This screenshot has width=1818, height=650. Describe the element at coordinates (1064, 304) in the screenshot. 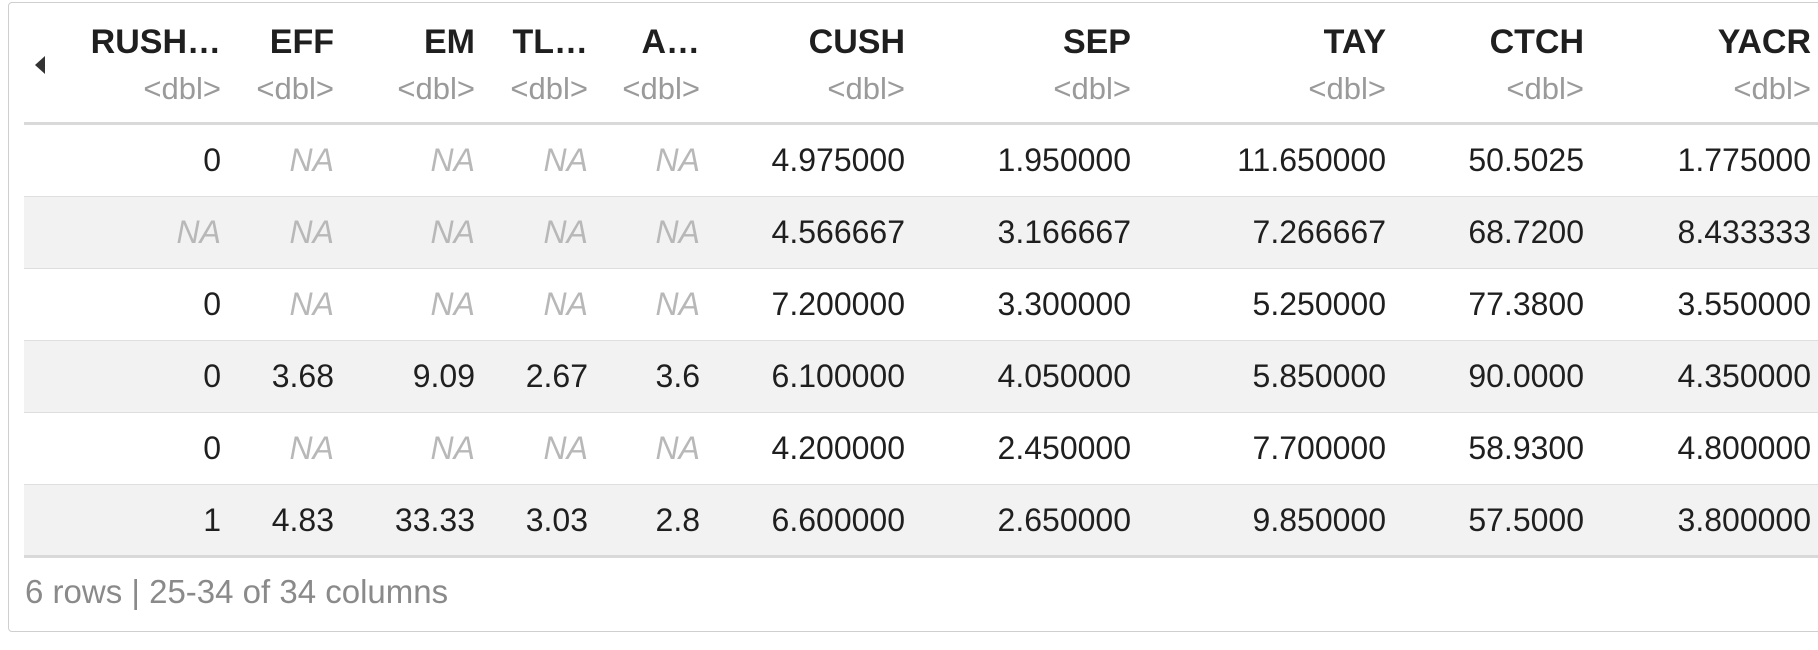

I see `table-cell: 3.300000` at that location.